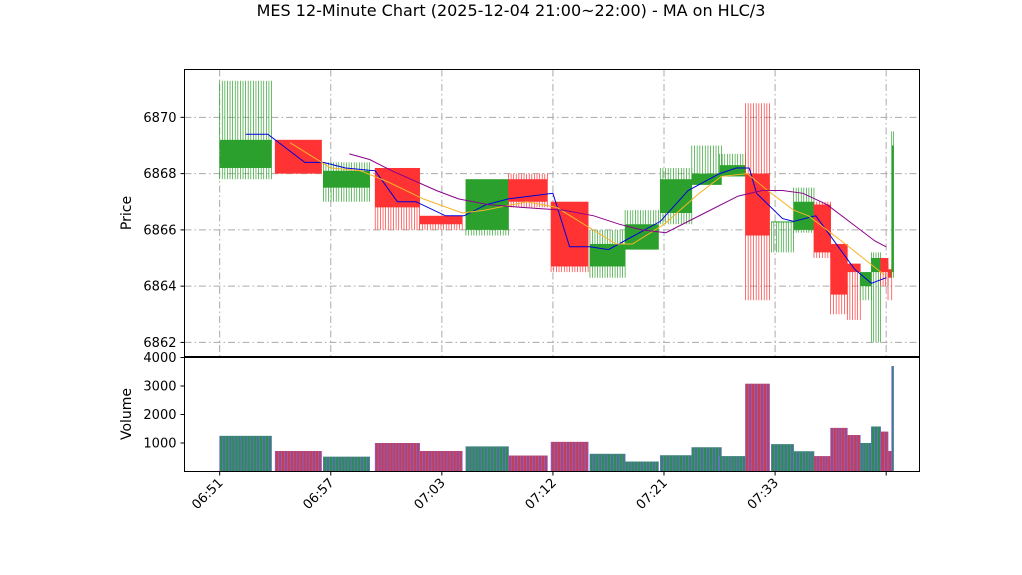 Image resolution: width=1022 pixels, height=575 pixels. What do you see at coordinates (159, 230) in the screenshot?
I see `price-tick-label: 6866` at bounding box center [159, 230].